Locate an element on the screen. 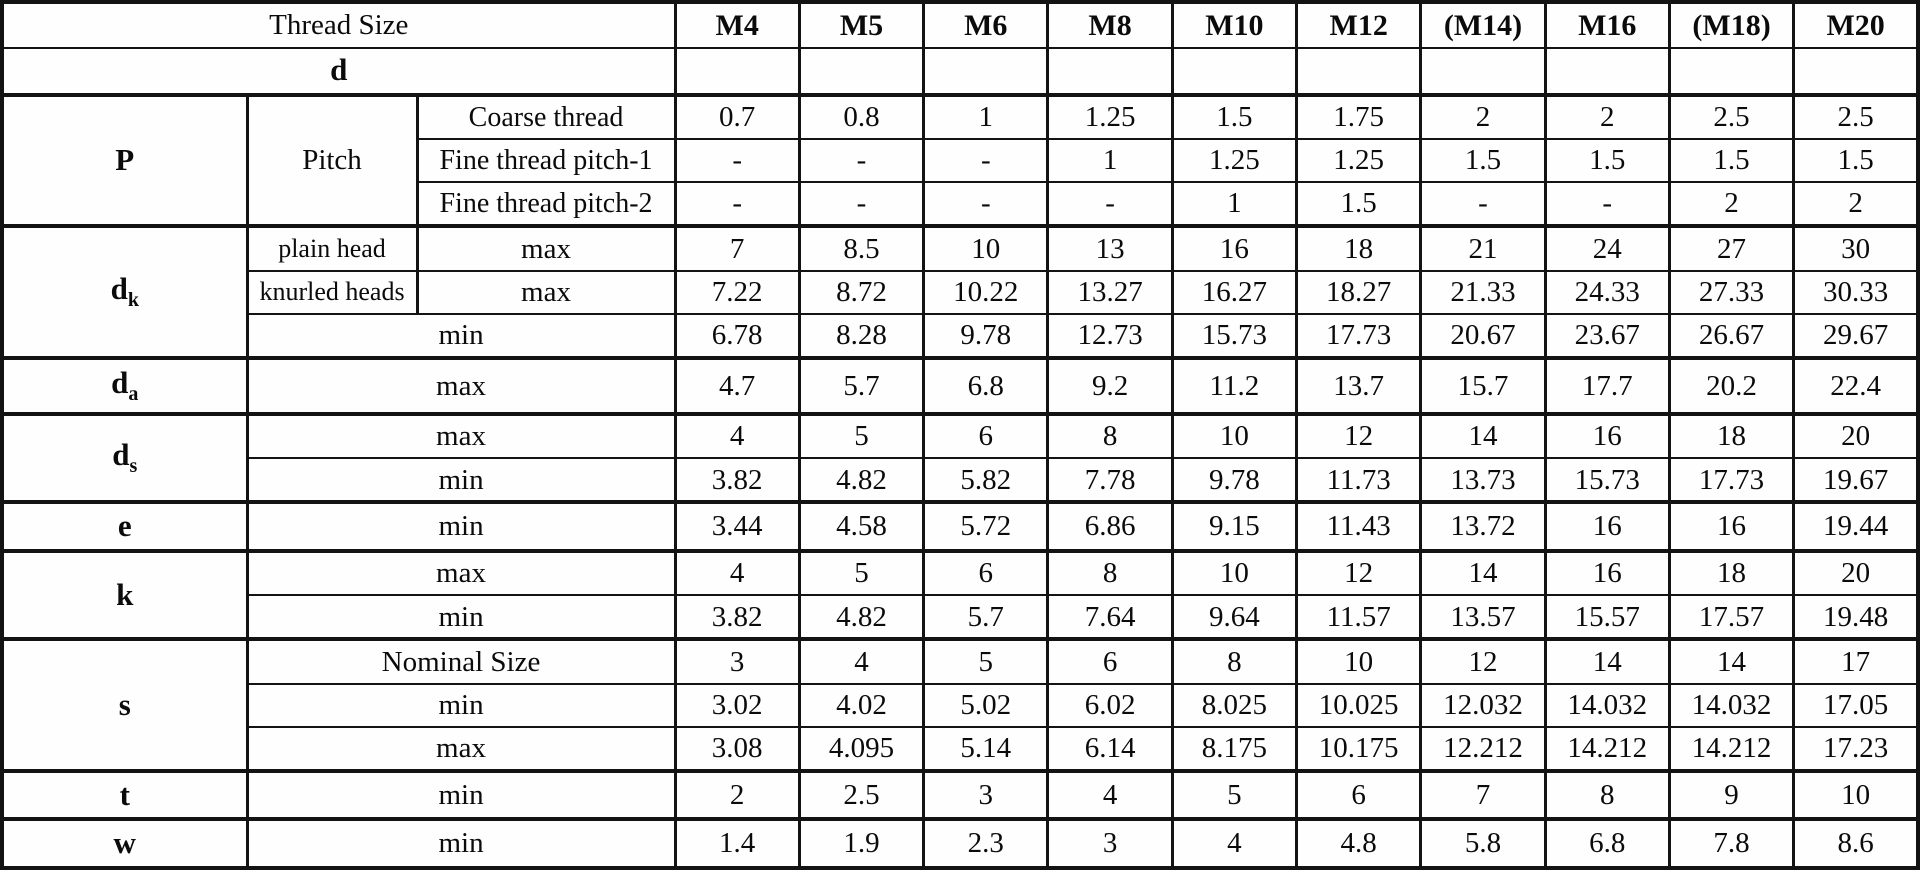  row-d: d is located at coordinates (959, 70).